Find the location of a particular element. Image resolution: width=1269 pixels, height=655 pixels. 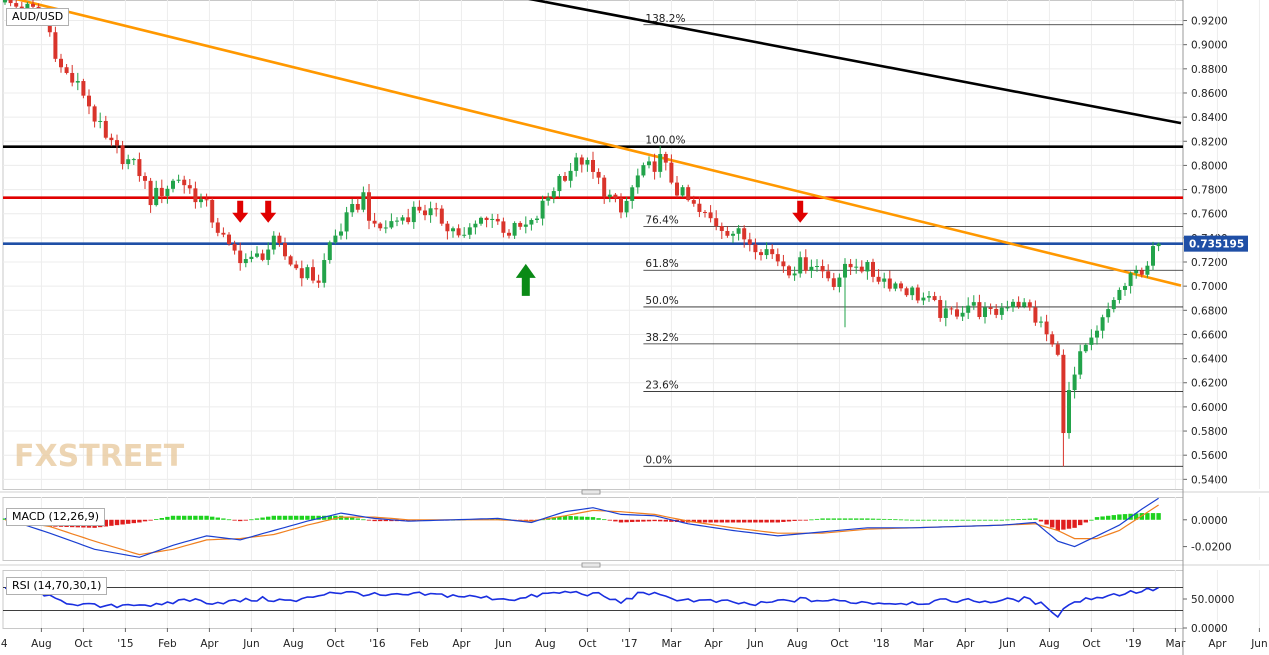

macd-y-tick-label: -0.0200 is located at coordinates (1211, 548).